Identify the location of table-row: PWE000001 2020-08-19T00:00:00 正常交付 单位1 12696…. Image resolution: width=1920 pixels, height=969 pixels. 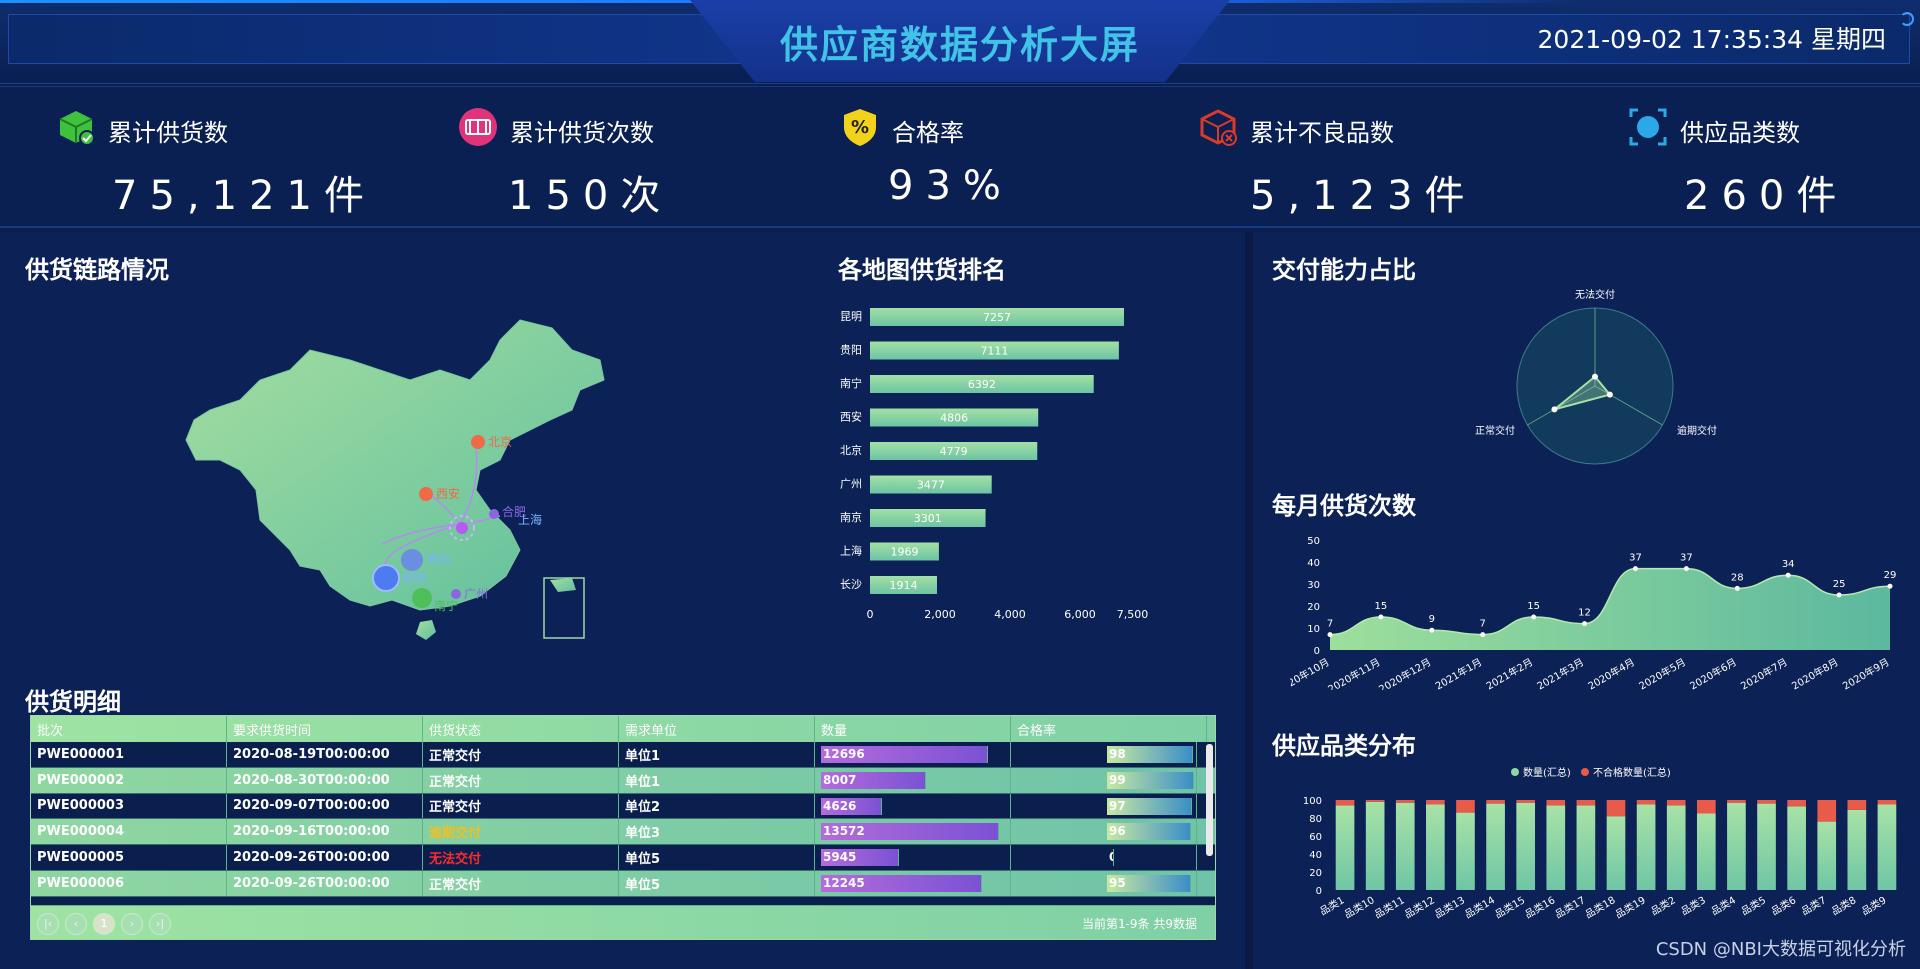
(623, 755).